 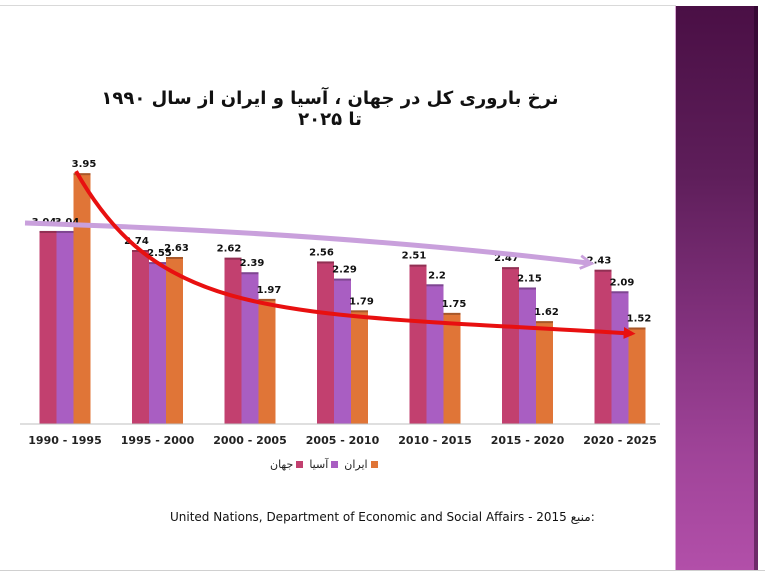 I want to click on legend-label-asia: آسیا, so click(x=319, y=464).